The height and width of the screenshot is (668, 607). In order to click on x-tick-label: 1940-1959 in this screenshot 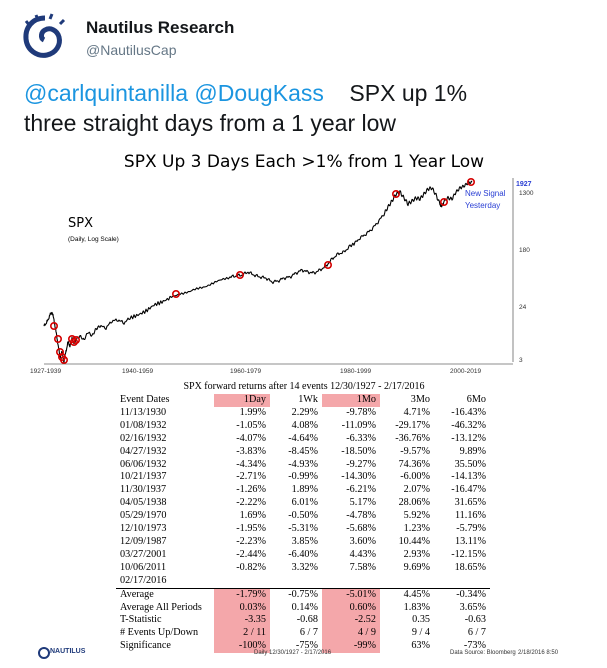, I will do `click(137, 371)`.